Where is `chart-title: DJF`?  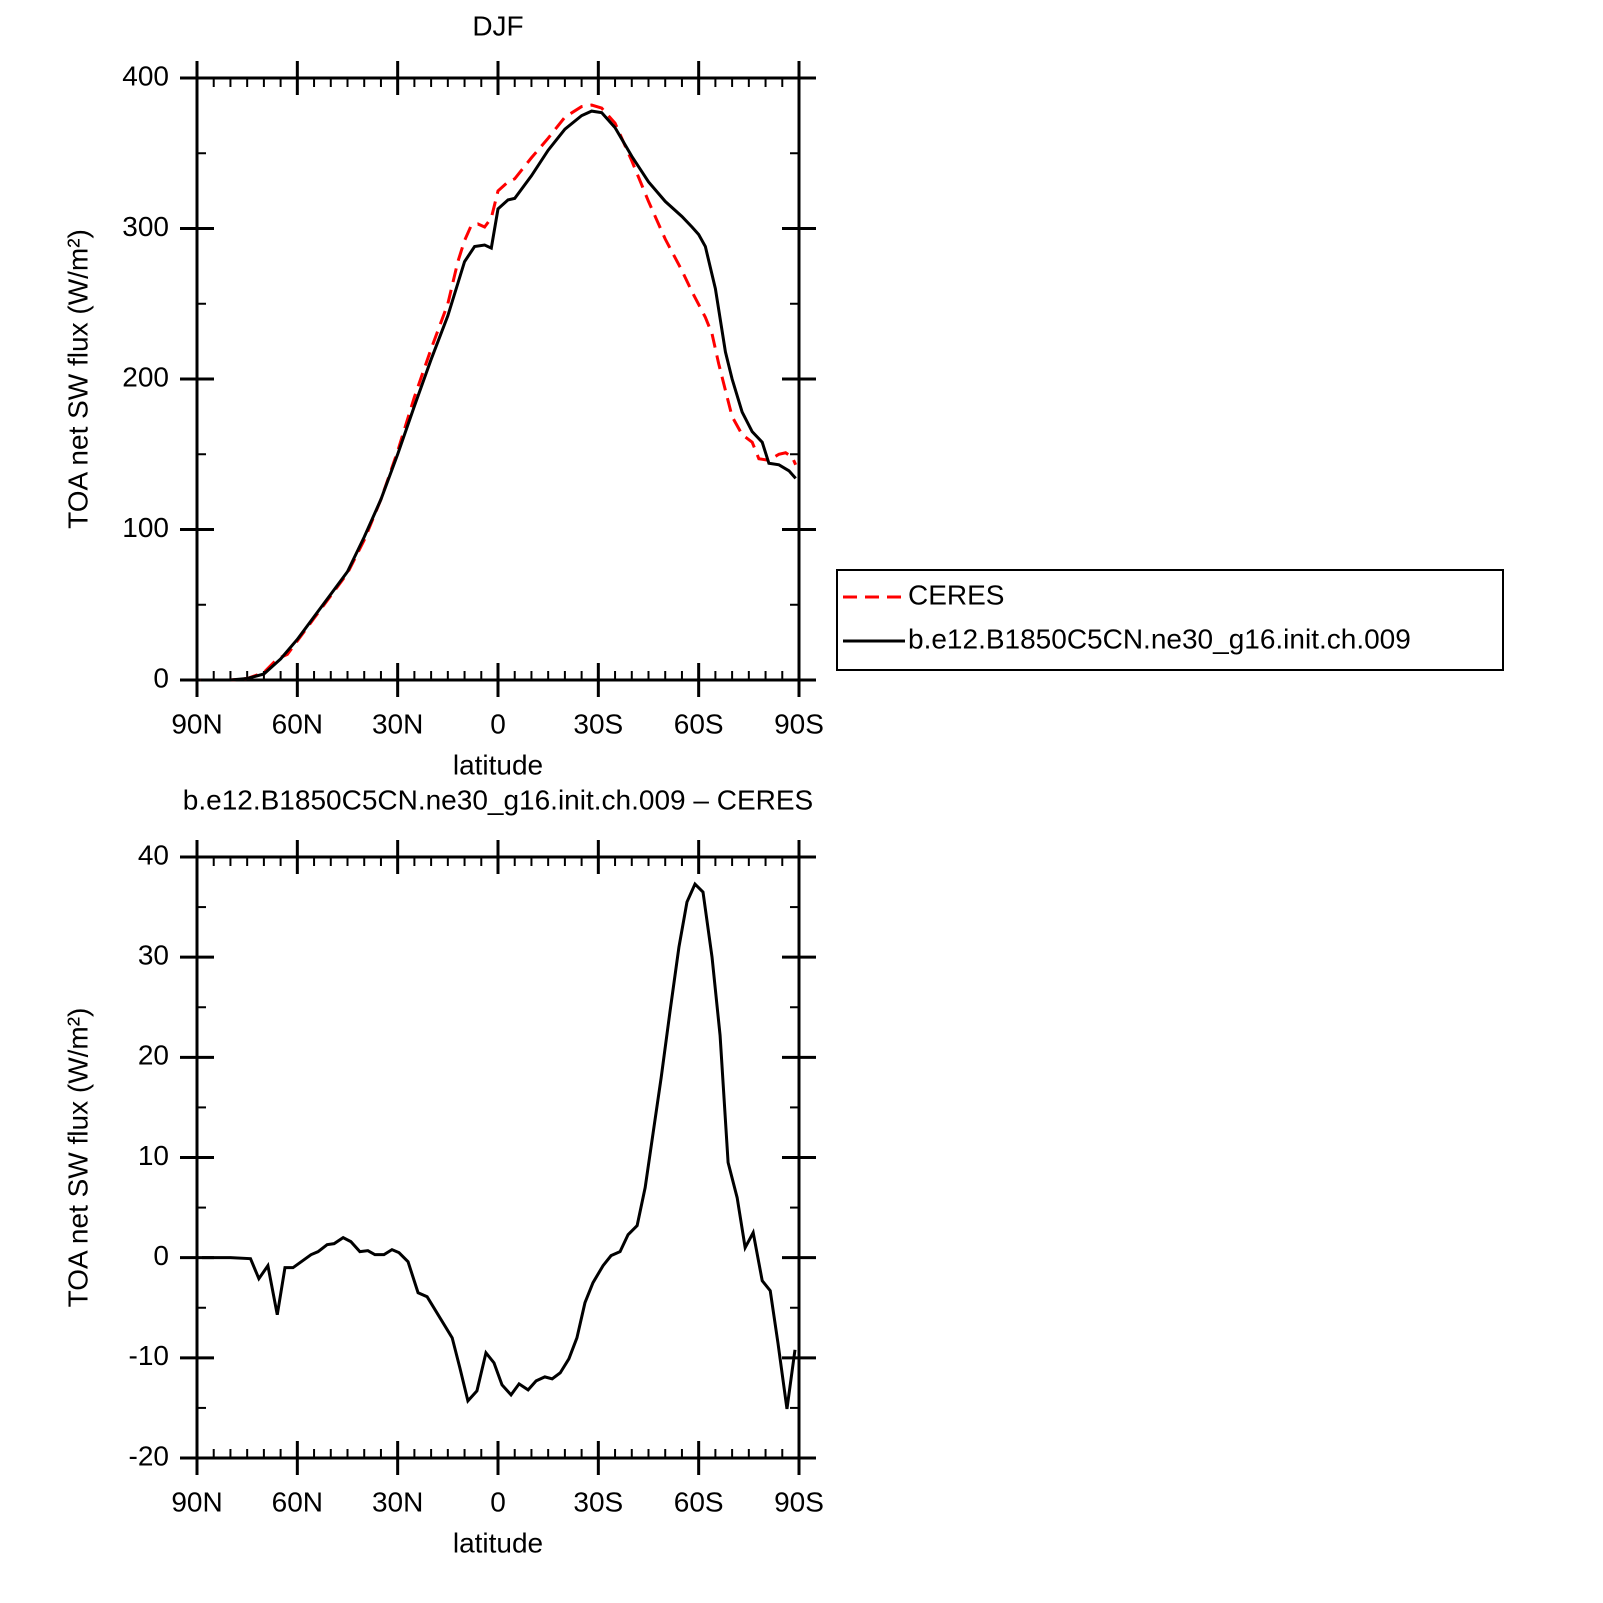
chart-title: DJF is located at coordinates (497, 25).